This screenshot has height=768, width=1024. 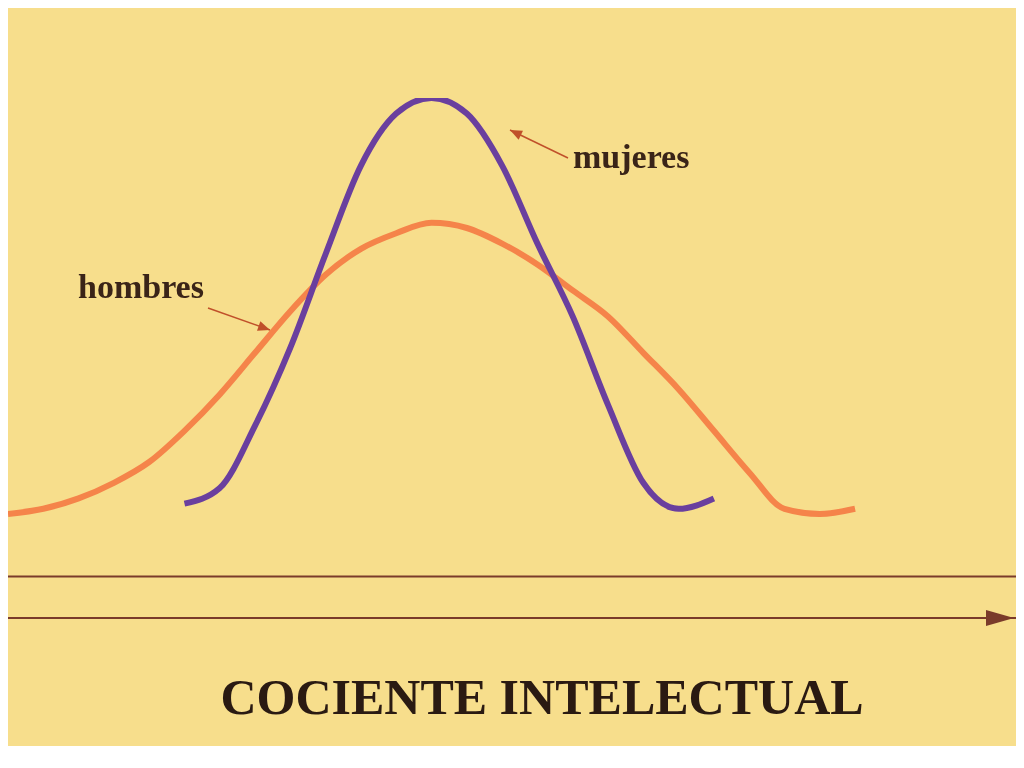 I want to click on text: hombres, so click(x=141, y=287).